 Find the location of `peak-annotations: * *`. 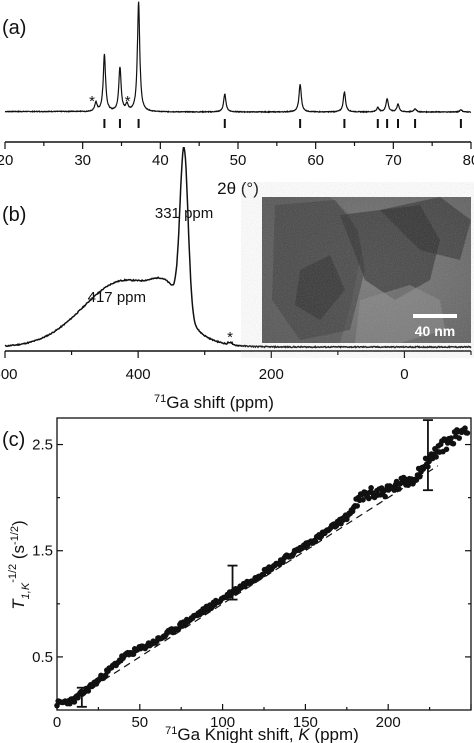

peak-annotations: * * is located at coordinates (110, 101).